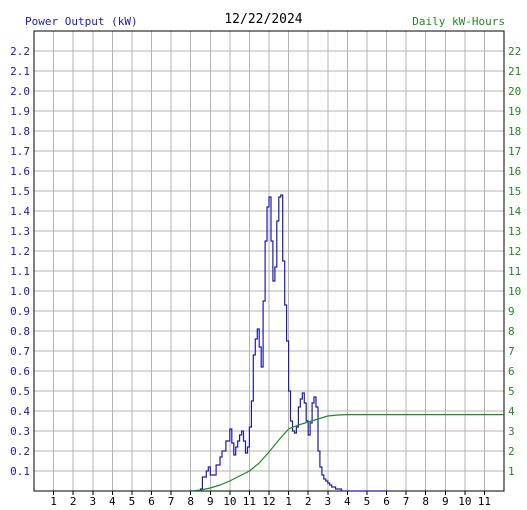 This screenshot has height=510, width=527. What do you see at coordinates (511, 331) in the screenshot?
I see `y-right-tick-label: 8` at bounding box center [511, 331].